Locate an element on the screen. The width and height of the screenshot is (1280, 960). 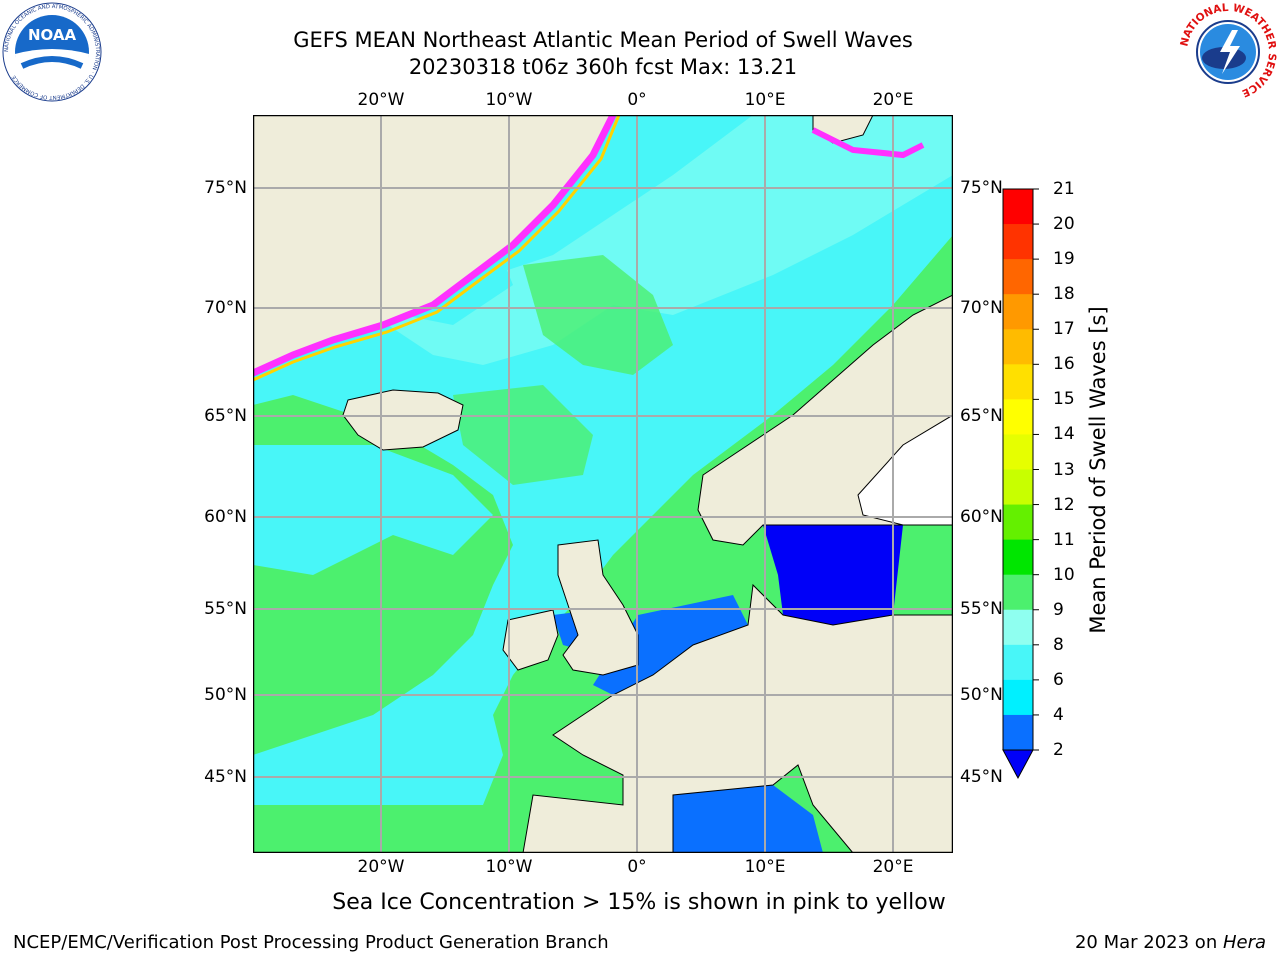
colorbar-tick-label: 14 is located at coordinates (1064, 434).